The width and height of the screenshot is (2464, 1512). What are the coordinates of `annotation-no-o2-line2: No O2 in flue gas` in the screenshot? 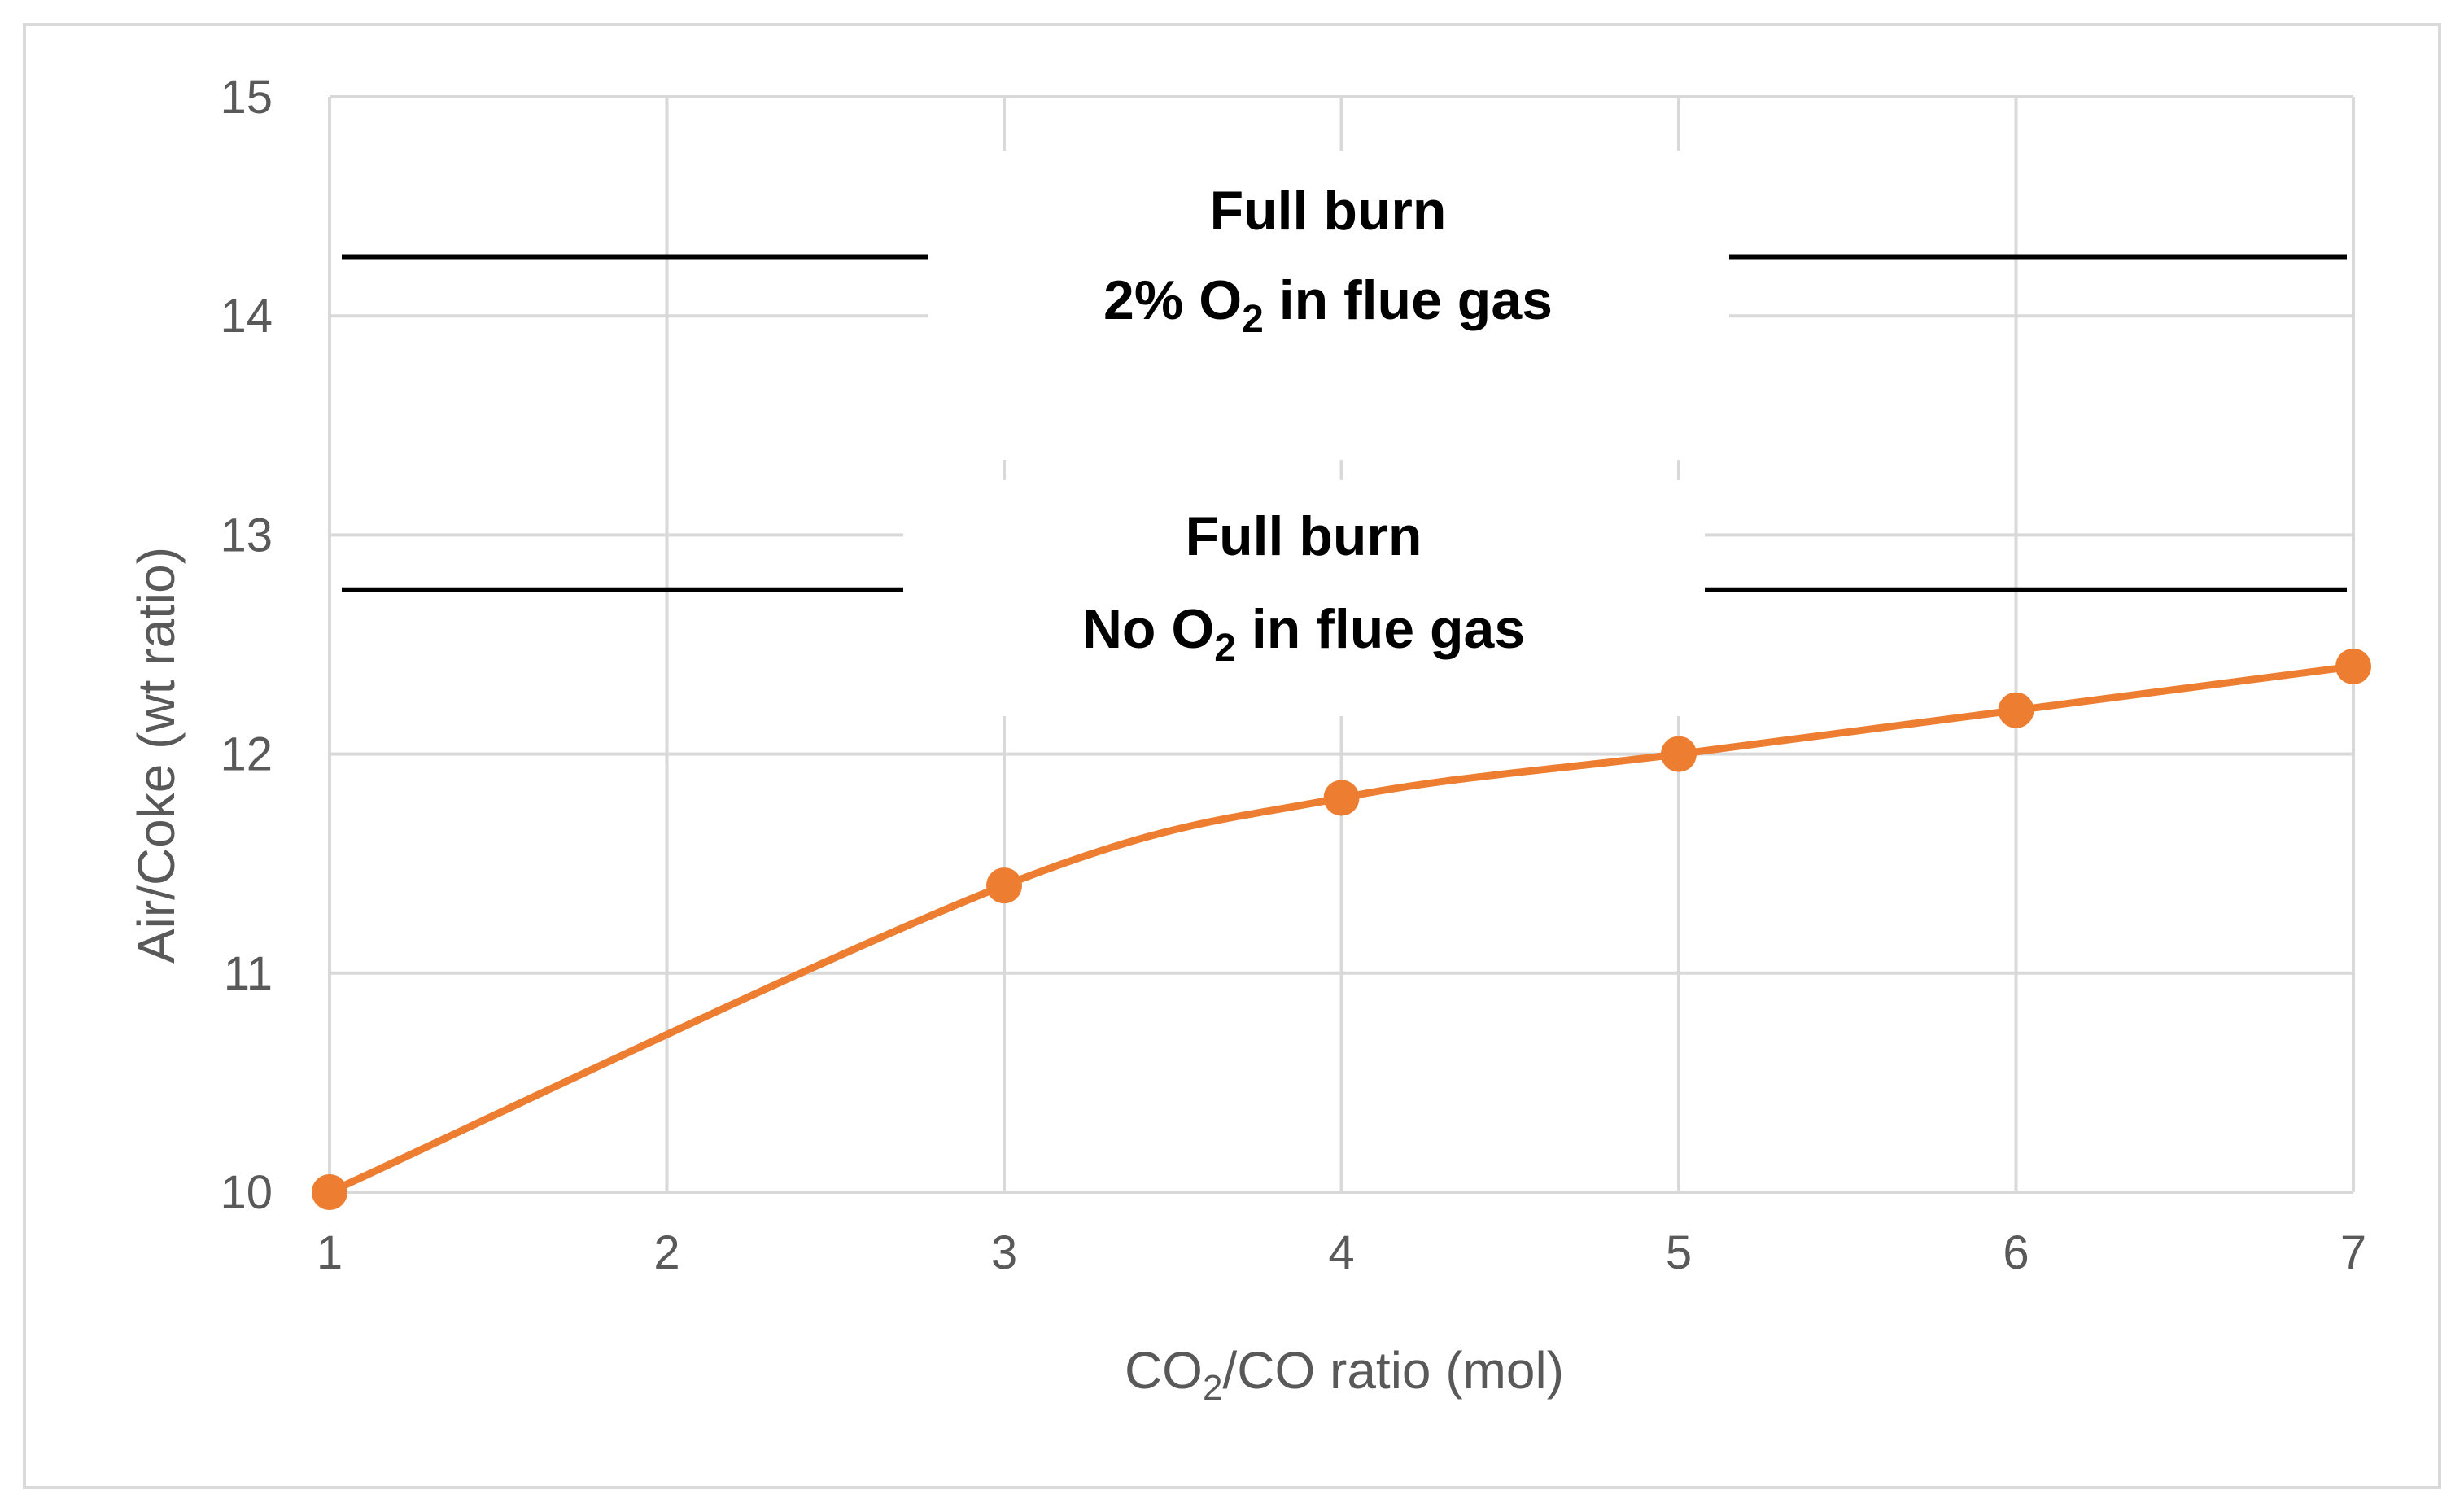 It's located at (1304, 634).